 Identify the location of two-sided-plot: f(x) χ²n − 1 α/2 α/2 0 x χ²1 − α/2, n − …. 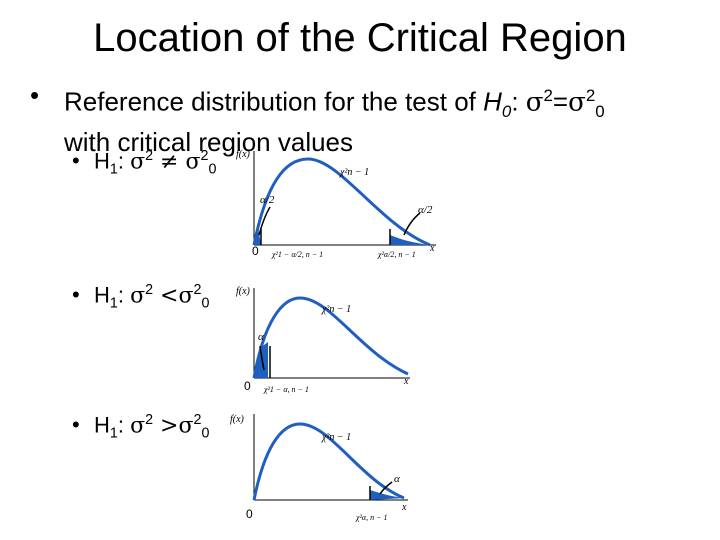
(336, 204).